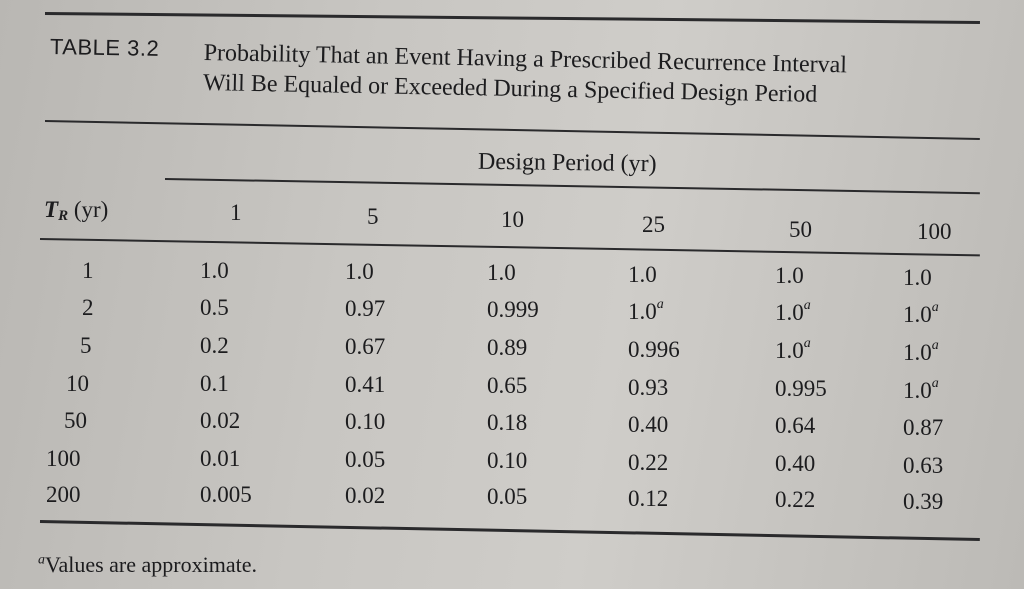 The width and height of the screenshot is (1024, 589). I want to click on table-cell: 0.97, so click(365, 309).